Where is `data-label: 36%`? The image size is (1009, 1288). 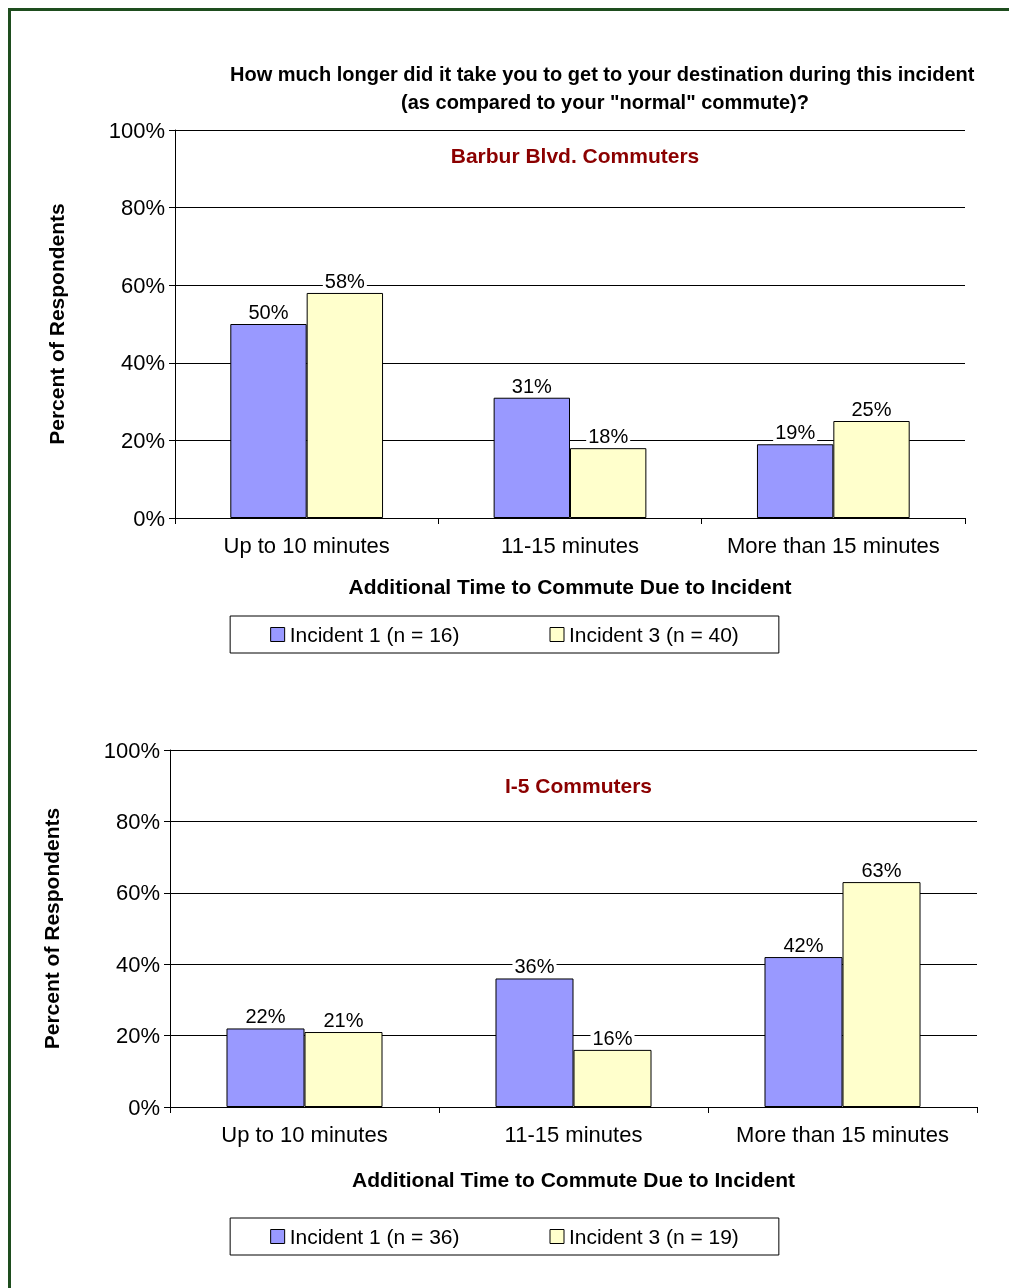
data-label: 36% is located at coordinates (534, 966).